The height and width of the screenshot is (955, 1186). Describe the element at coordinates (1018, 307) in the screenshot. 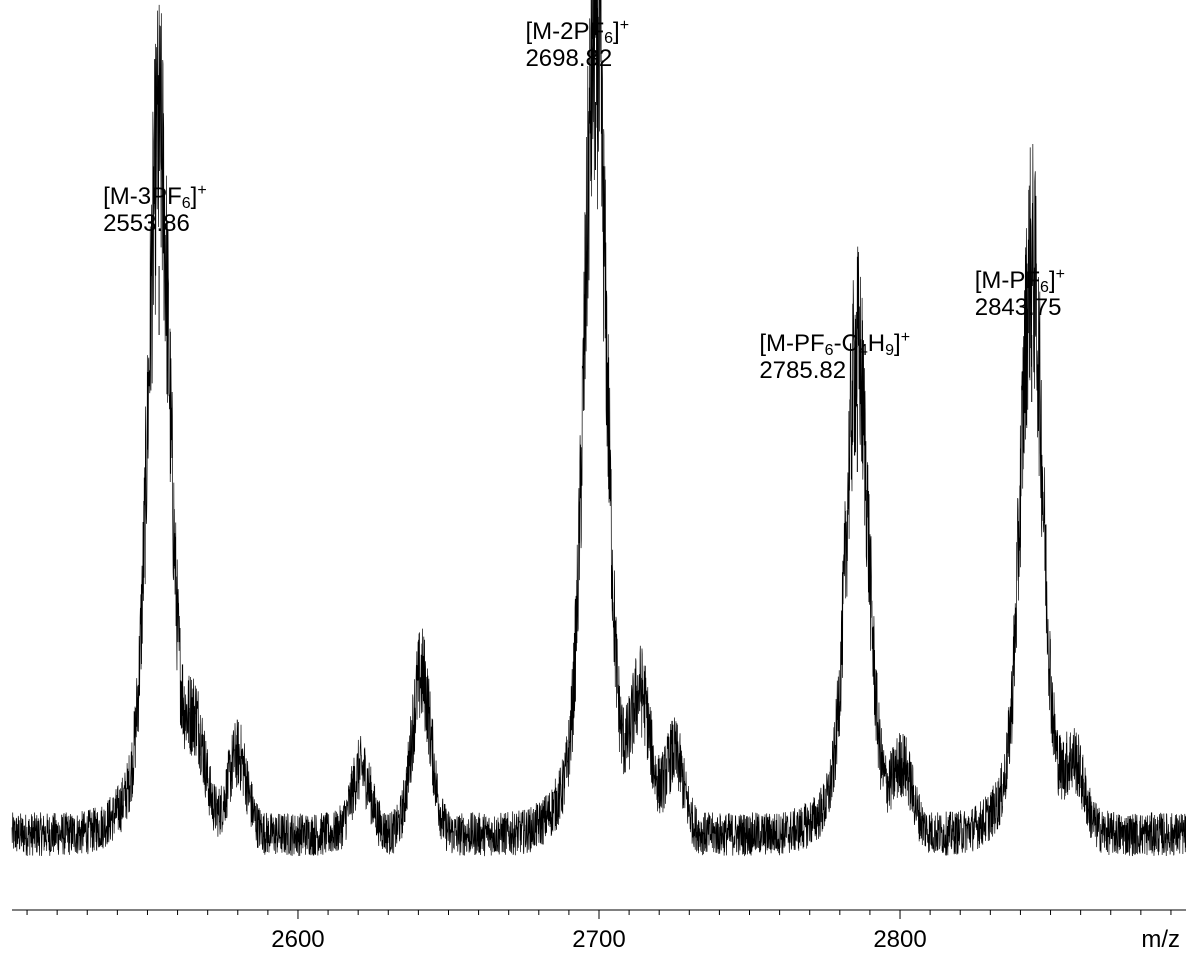

I see `peak-mz-value: 2843.75` at that location.